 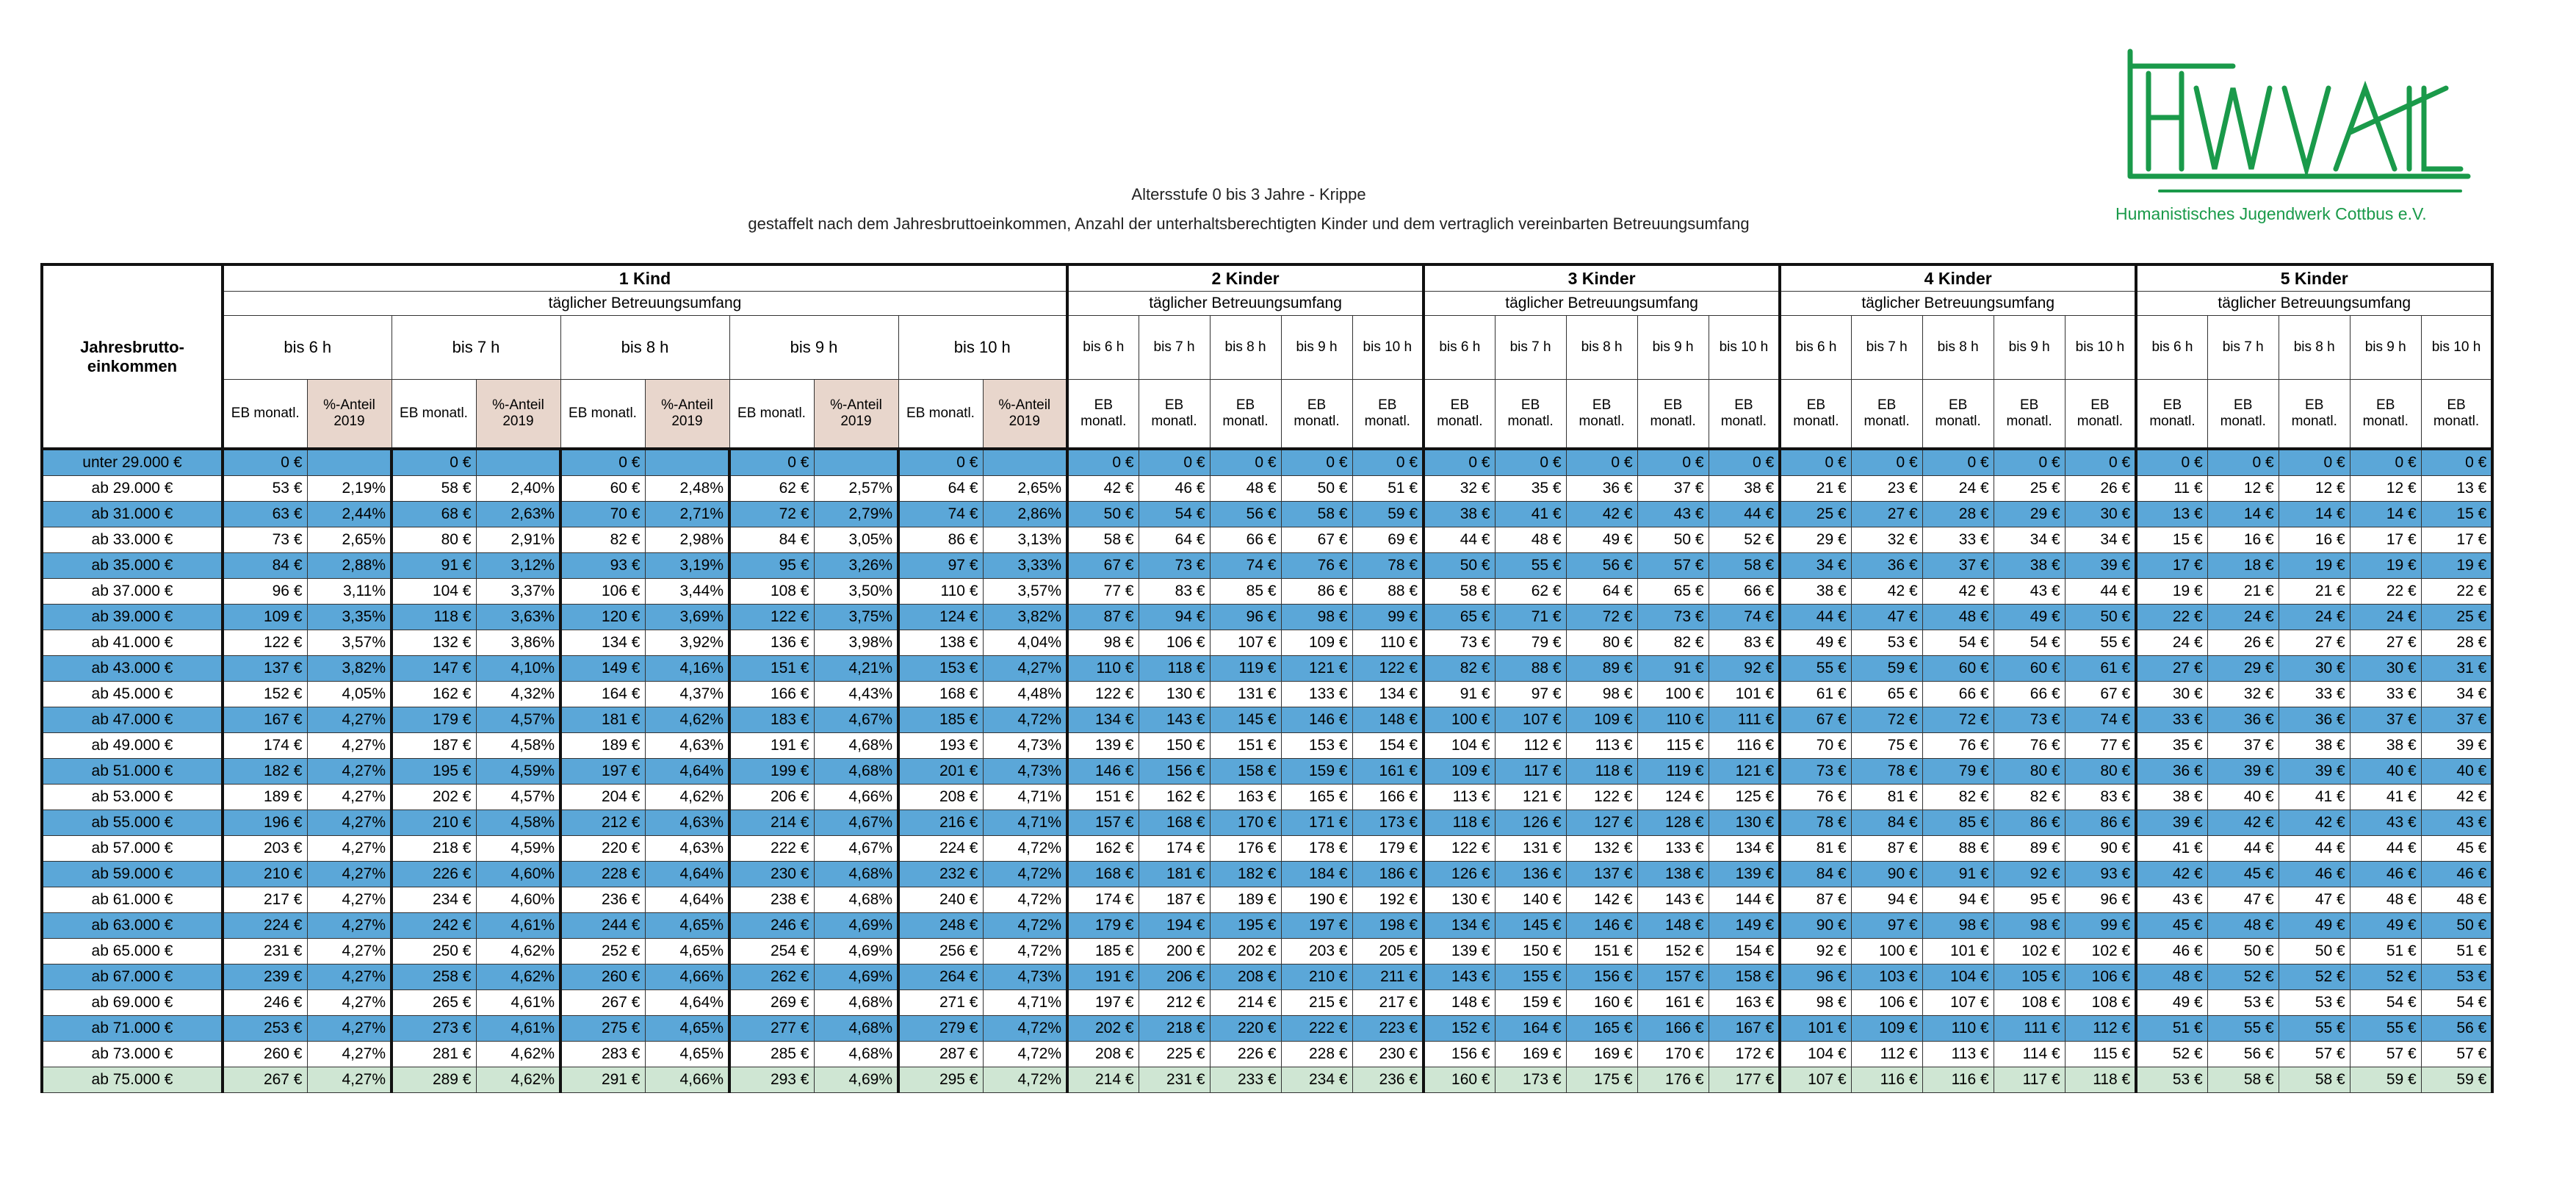 I want to click on fee-cell: 184 €, so click(x=1316, y=874).